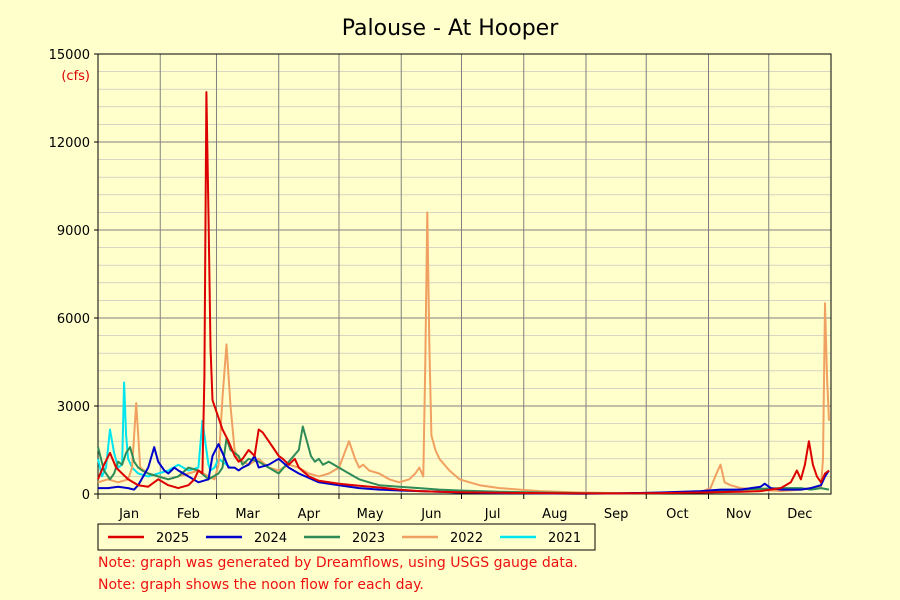  I want to click on x-tick-label: Apr, so click(309, 514).